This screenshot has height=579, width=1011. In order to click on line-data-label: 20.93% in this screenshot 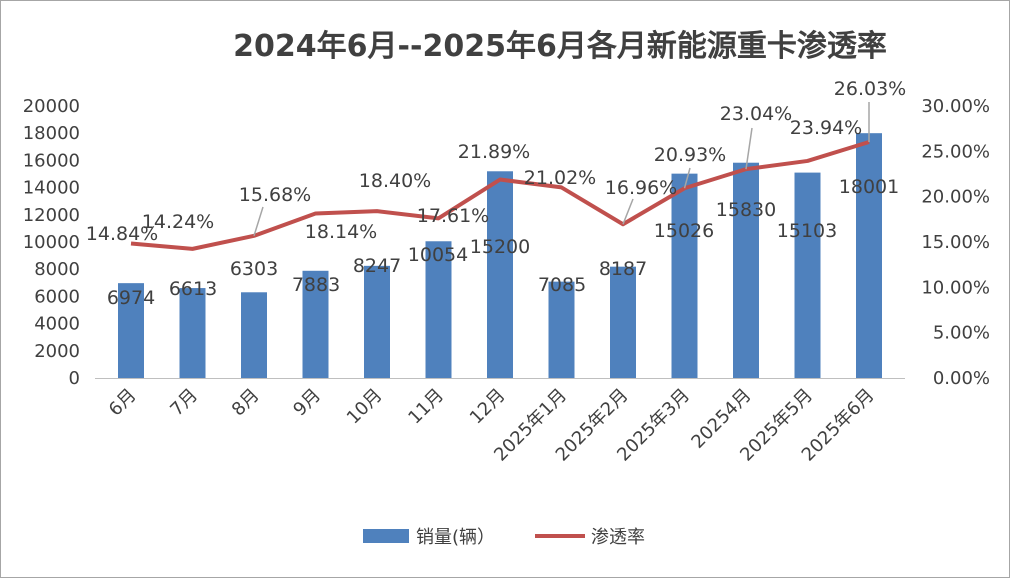, I will do `click(690, 155)`.